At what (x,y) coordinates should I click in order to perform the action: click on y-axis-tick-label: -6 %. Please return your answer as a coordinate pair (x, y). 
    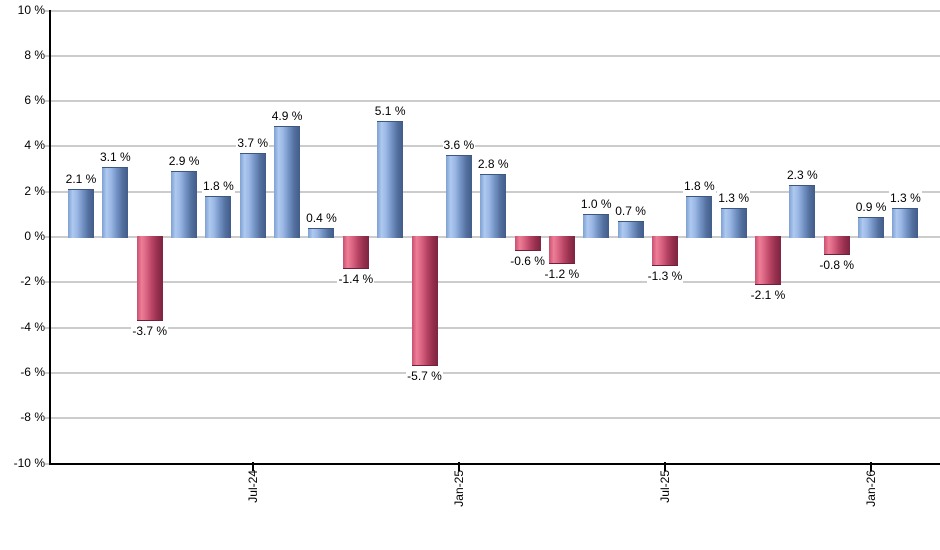
    Looking at the image, I should click on (32, 371).